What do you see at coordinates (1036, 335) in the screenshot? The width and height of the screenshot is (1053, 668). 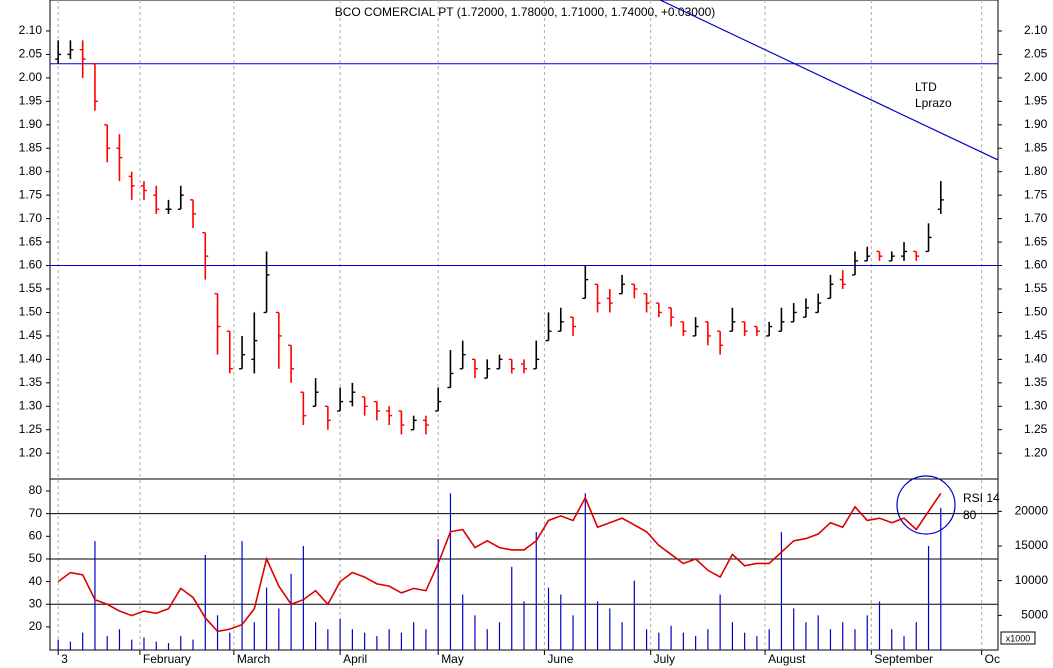 I see `y-tick-label-right: 1.45` at bounding box center [1036, 335].